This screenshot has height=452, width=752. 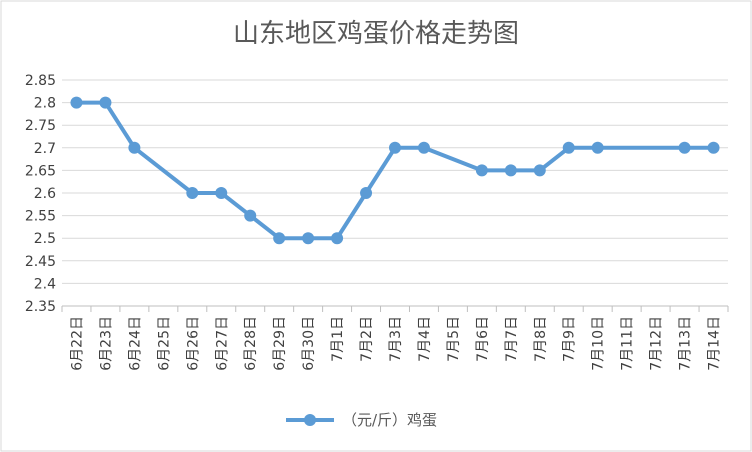 What do you see at coordinates (77, 343) in the screenshot?
I see `x-tick-label: 6月22日` at bounding box center [77, 343].